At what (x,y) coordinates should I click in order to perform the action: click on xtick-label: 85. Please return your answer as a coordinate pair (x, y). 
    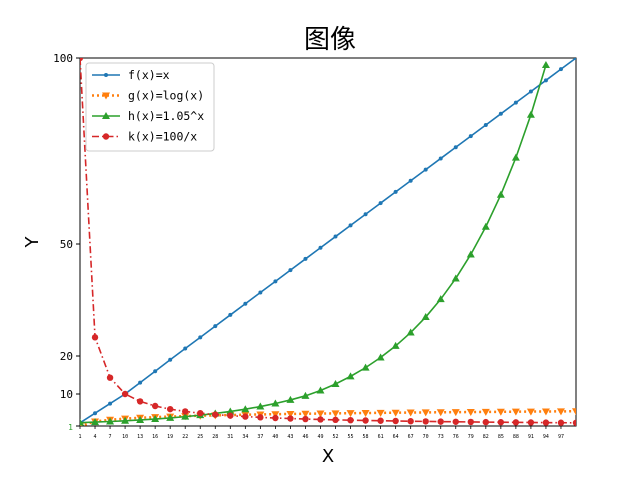
    Looking at the image, I should click on (501, 437).